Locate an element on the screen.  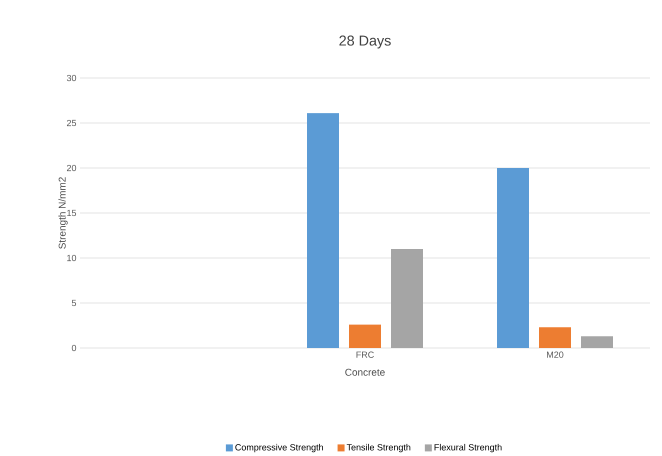
y-tick-label: 20 is located at coordinates (71, 168).